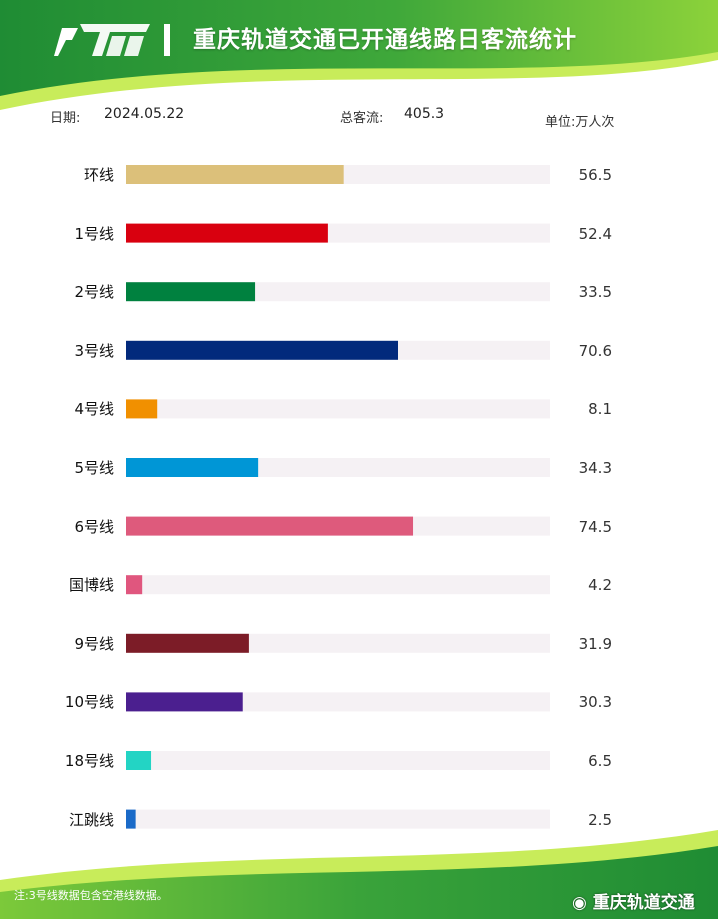 Image resolution: width=718 pixels, height=919 pixels. Describe the element at coordinates (424, 114) in the screenshot. I see `total-value: 405.3` at that location.